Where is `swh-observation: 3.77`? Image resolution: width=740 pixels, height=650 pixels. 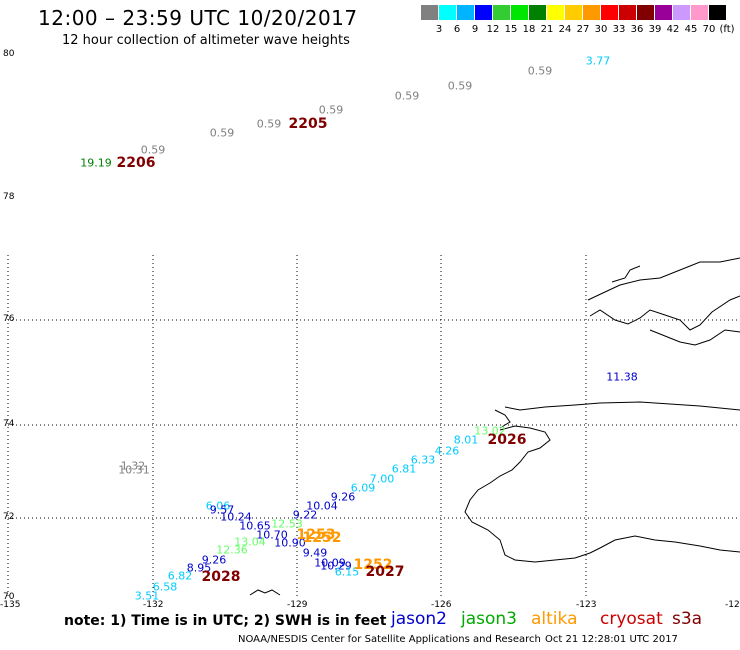
swh-observation: 3.77 is located at coordinates (598, 61).